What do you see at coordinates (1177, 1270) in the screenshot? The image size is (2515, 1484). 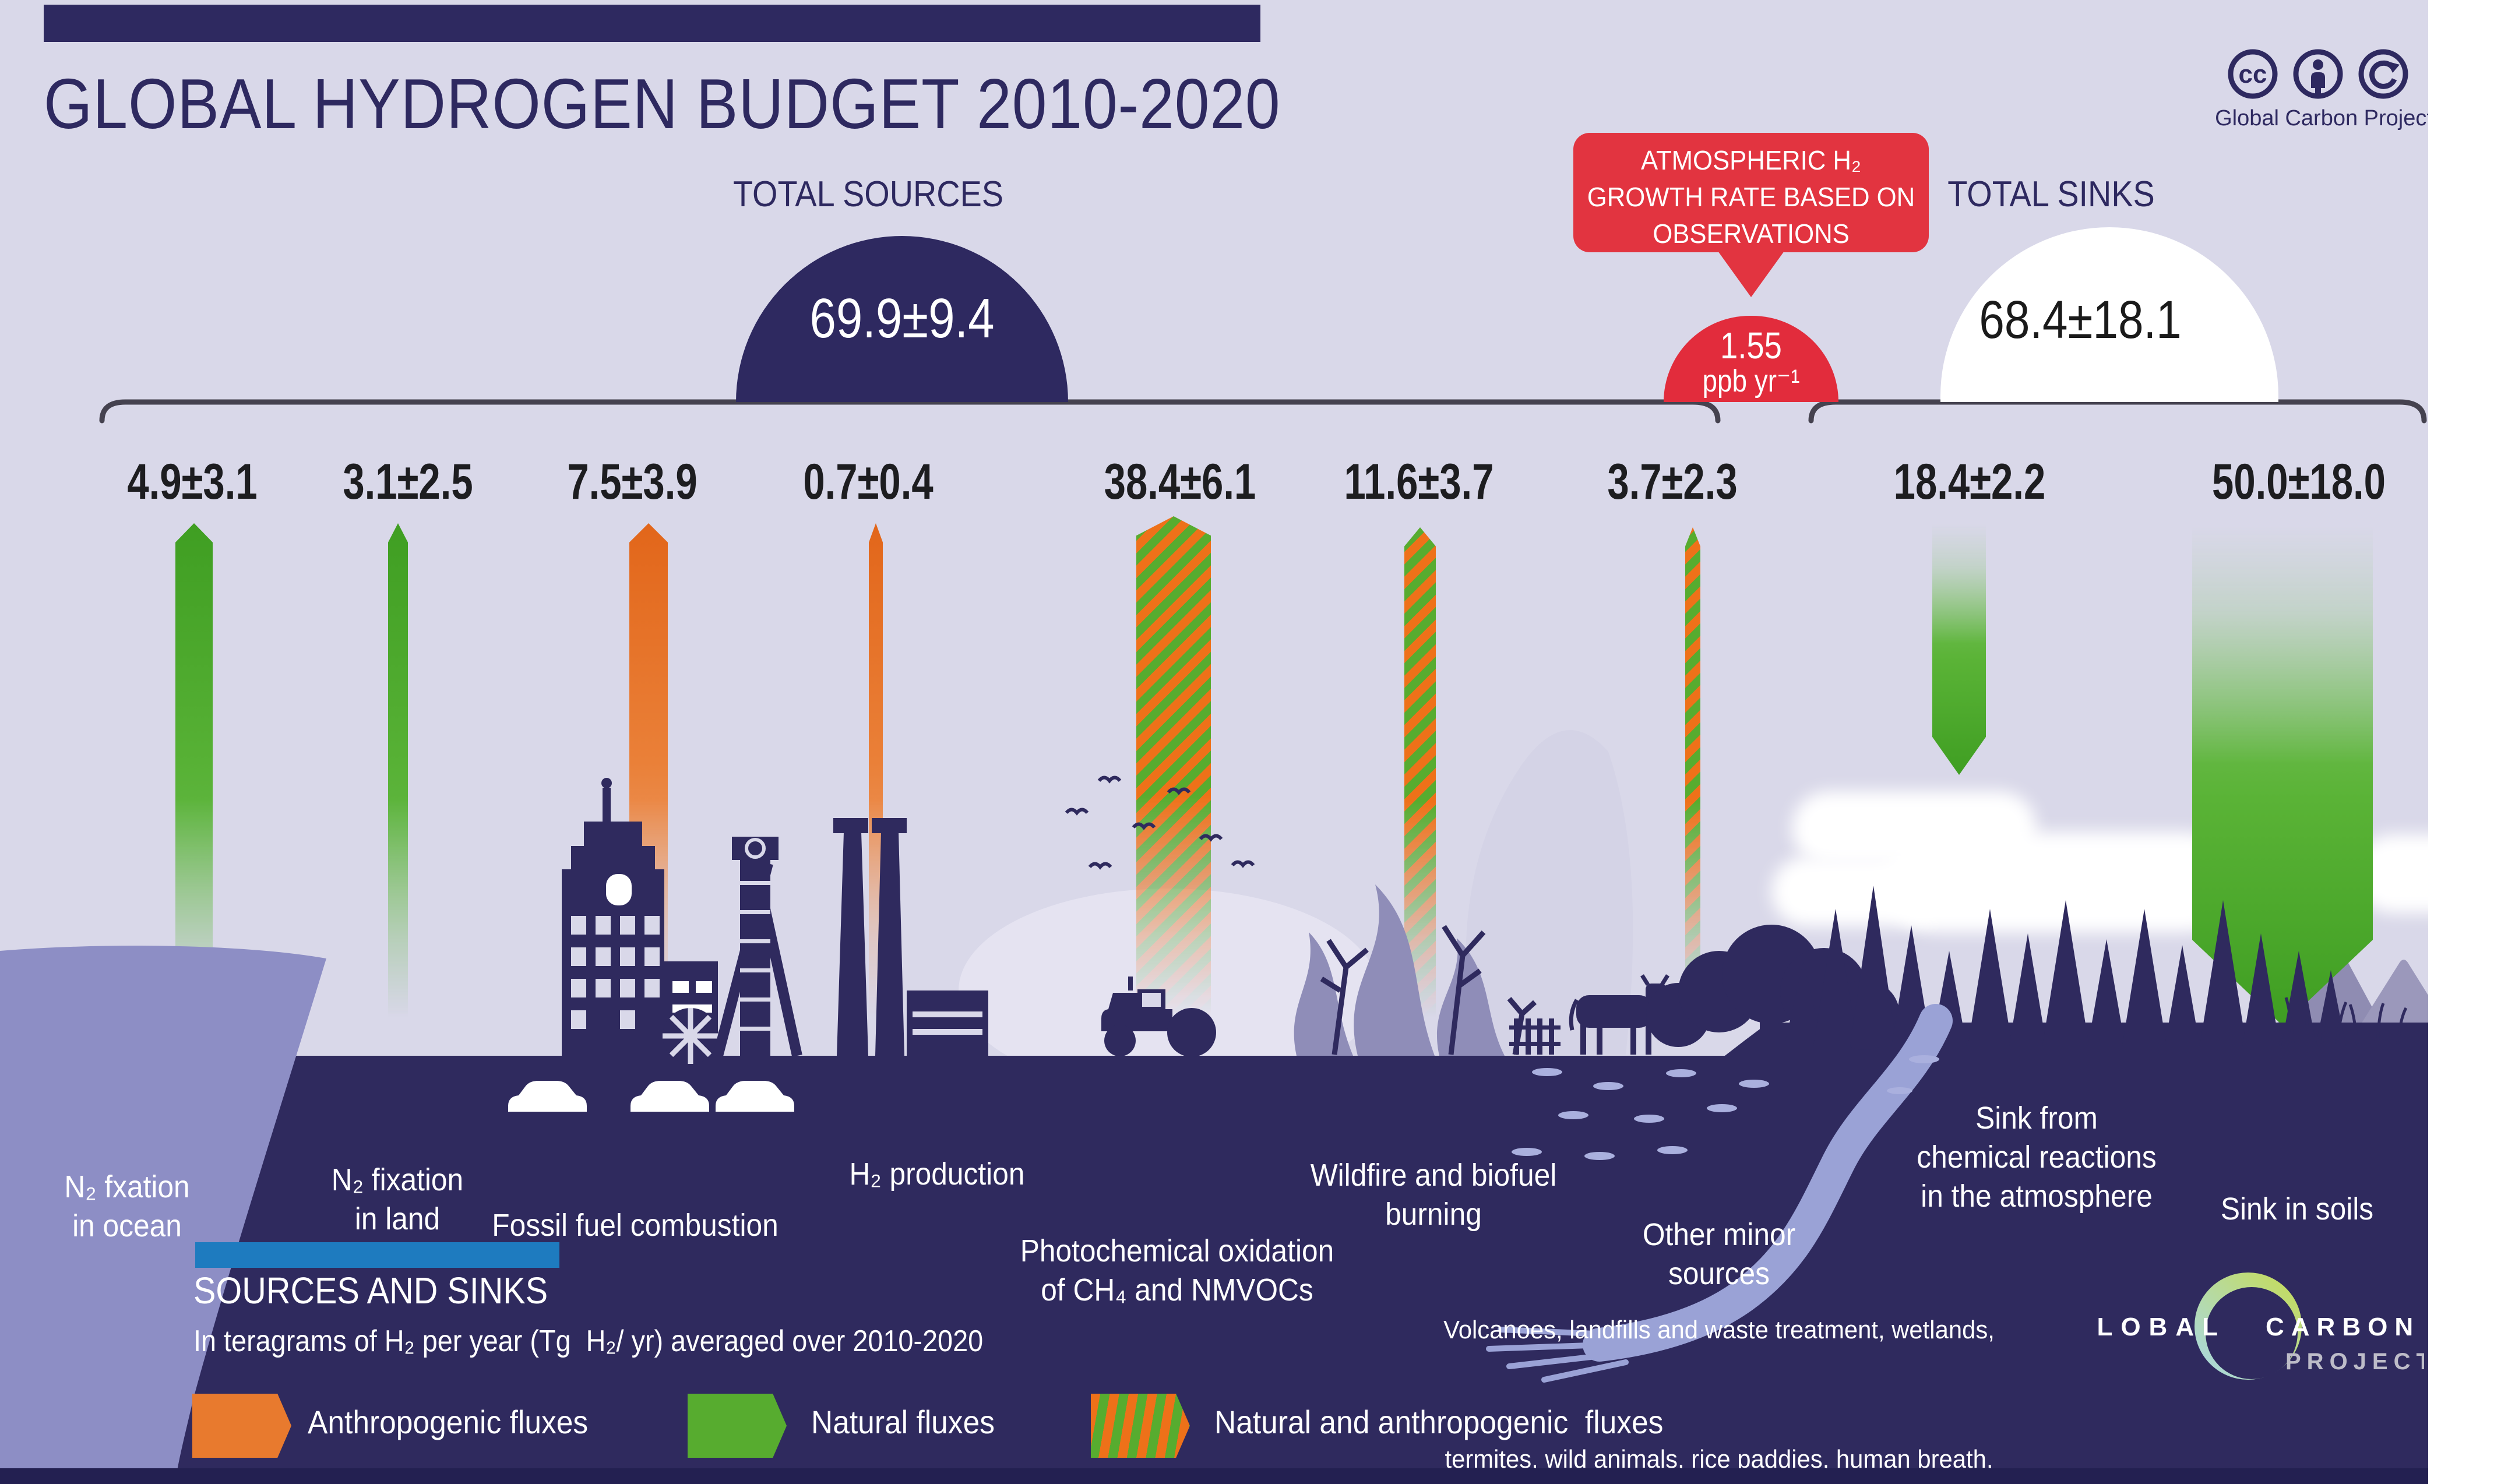 I see `flux-label-photochemical: Photochemical oxidation of CH₄ and NMVOCs` at bounding box center [1177, 1270].